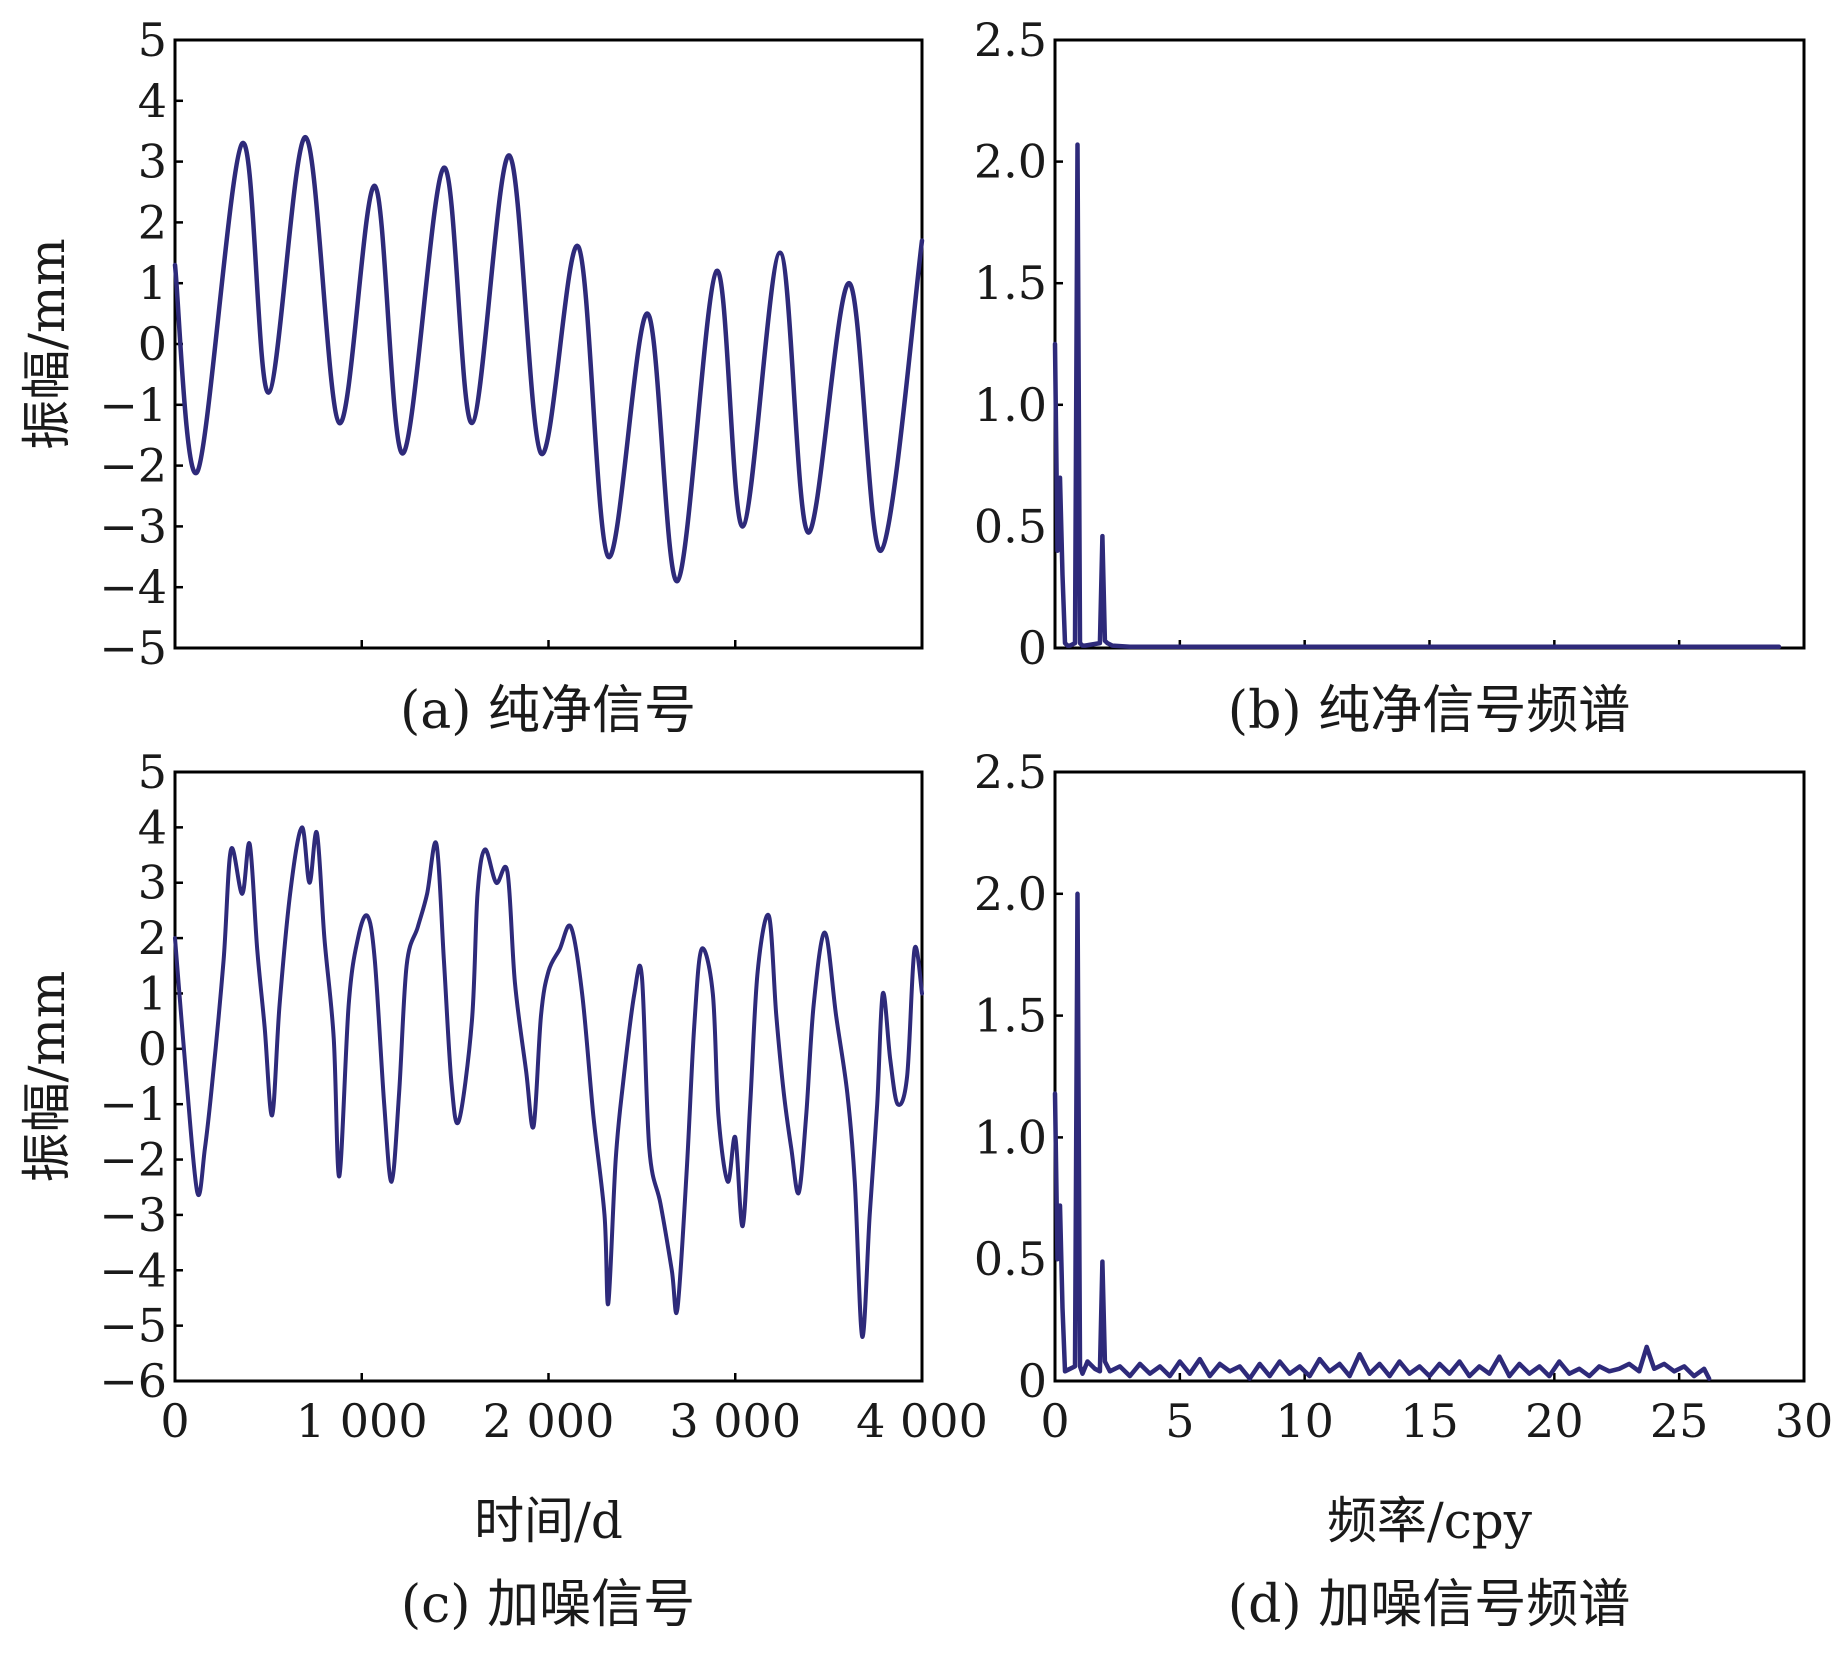 The height and width of the screenshot is (1654, 1843). What do you see at coordinates (548, 1521) in the screenshot?
I see `x-axis-title: 时间/d` at bounding box center [548, 1521].